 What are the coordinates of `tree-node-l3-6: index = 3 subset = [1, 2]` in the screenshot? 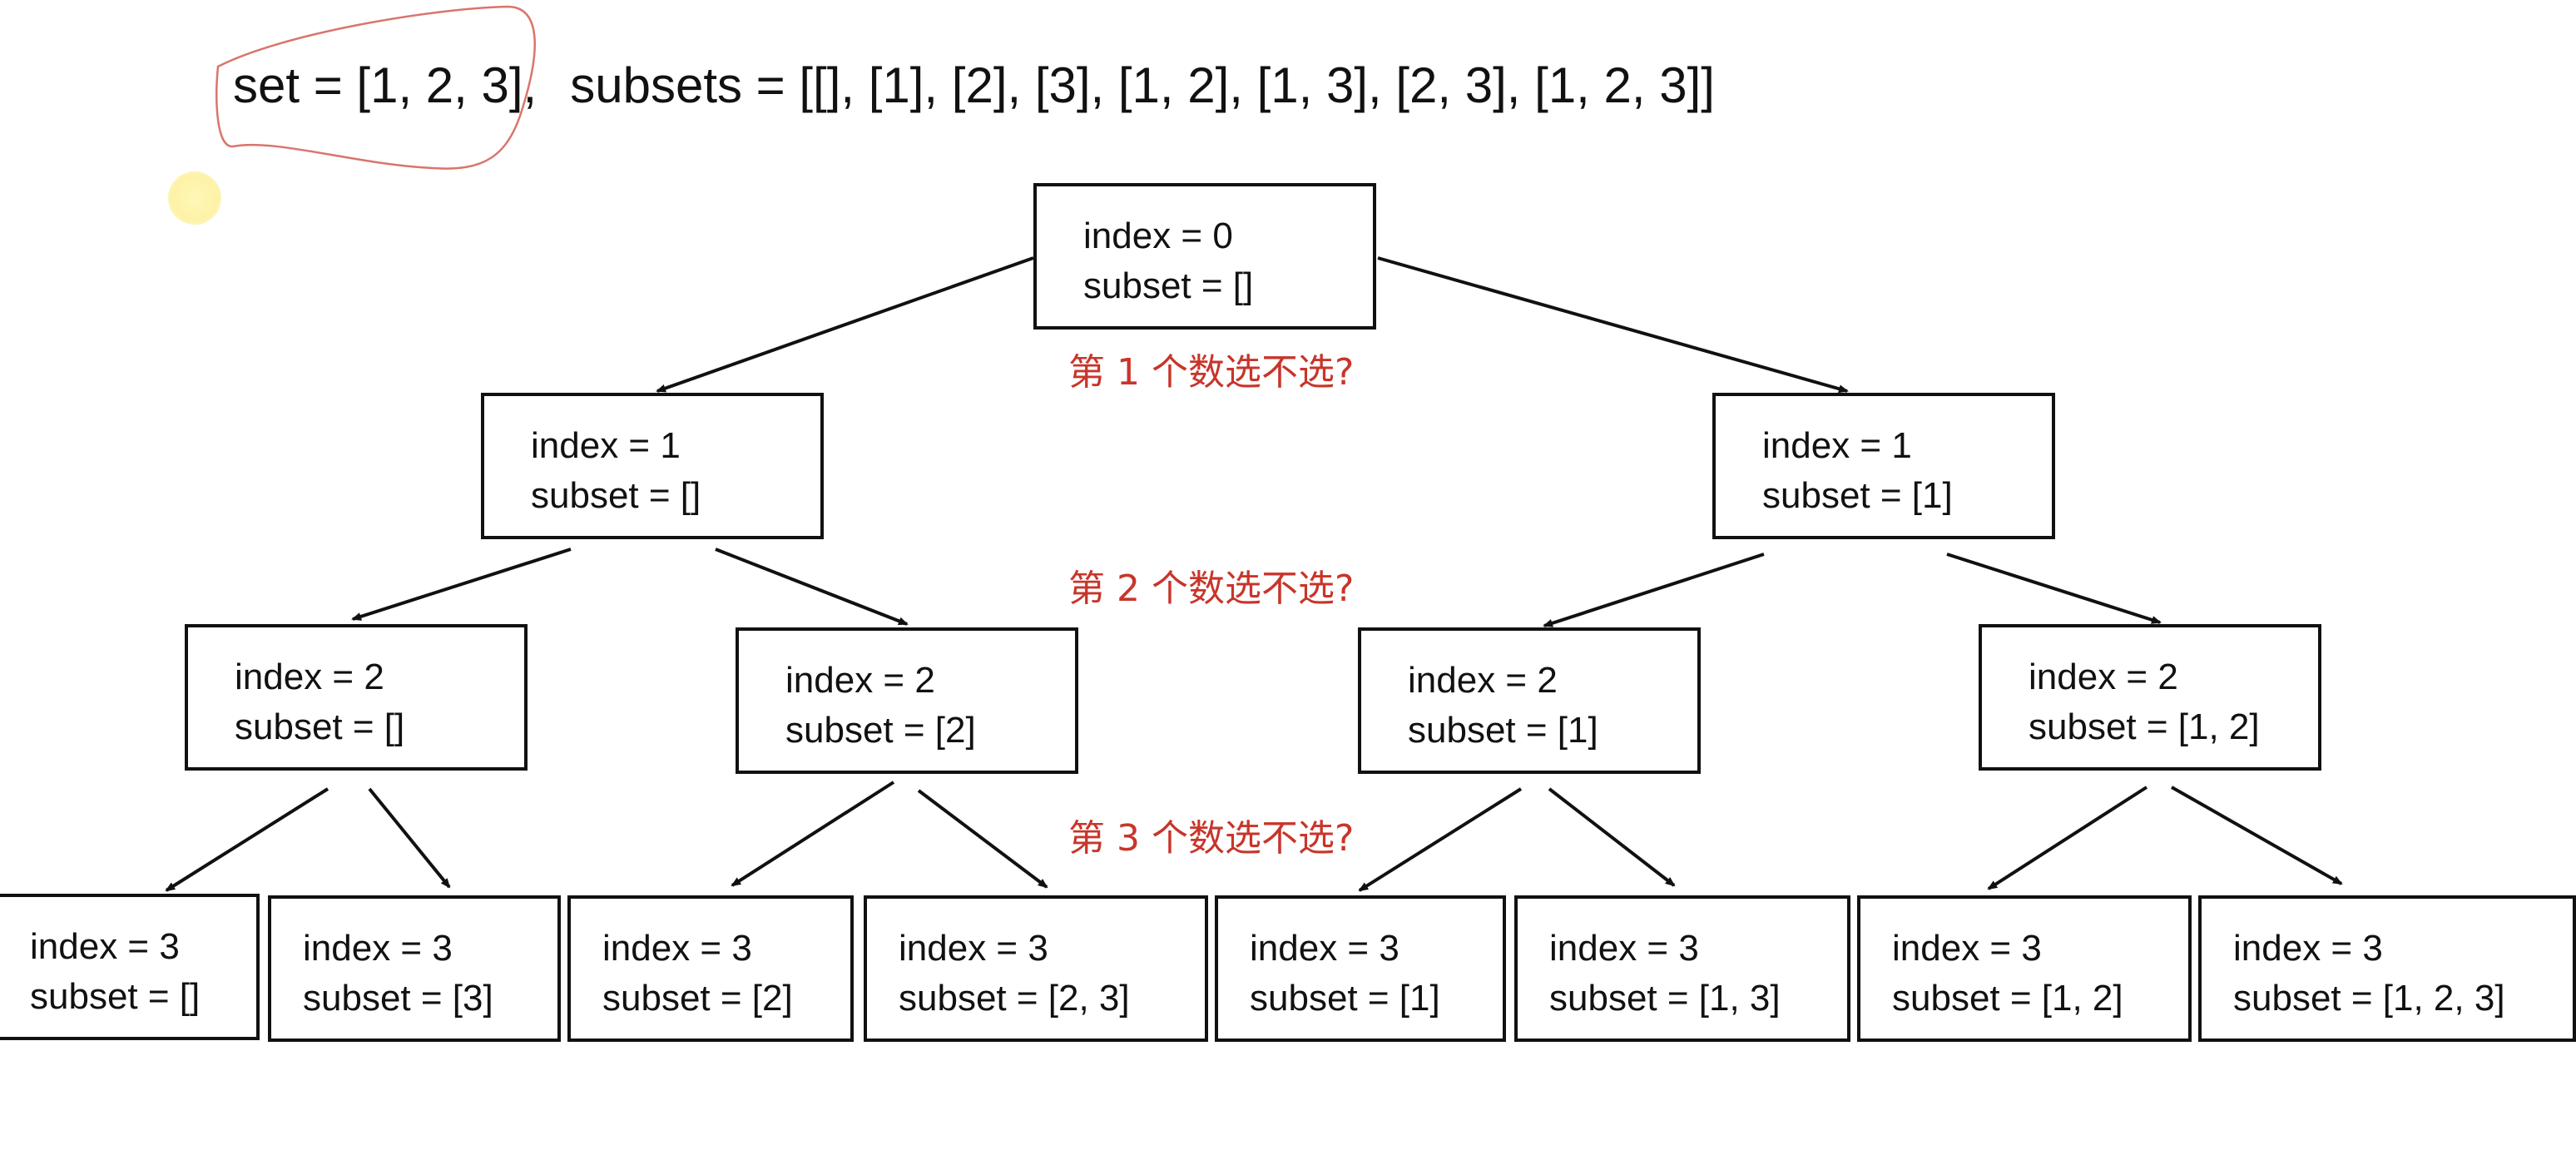 It's located at (2025, 968).